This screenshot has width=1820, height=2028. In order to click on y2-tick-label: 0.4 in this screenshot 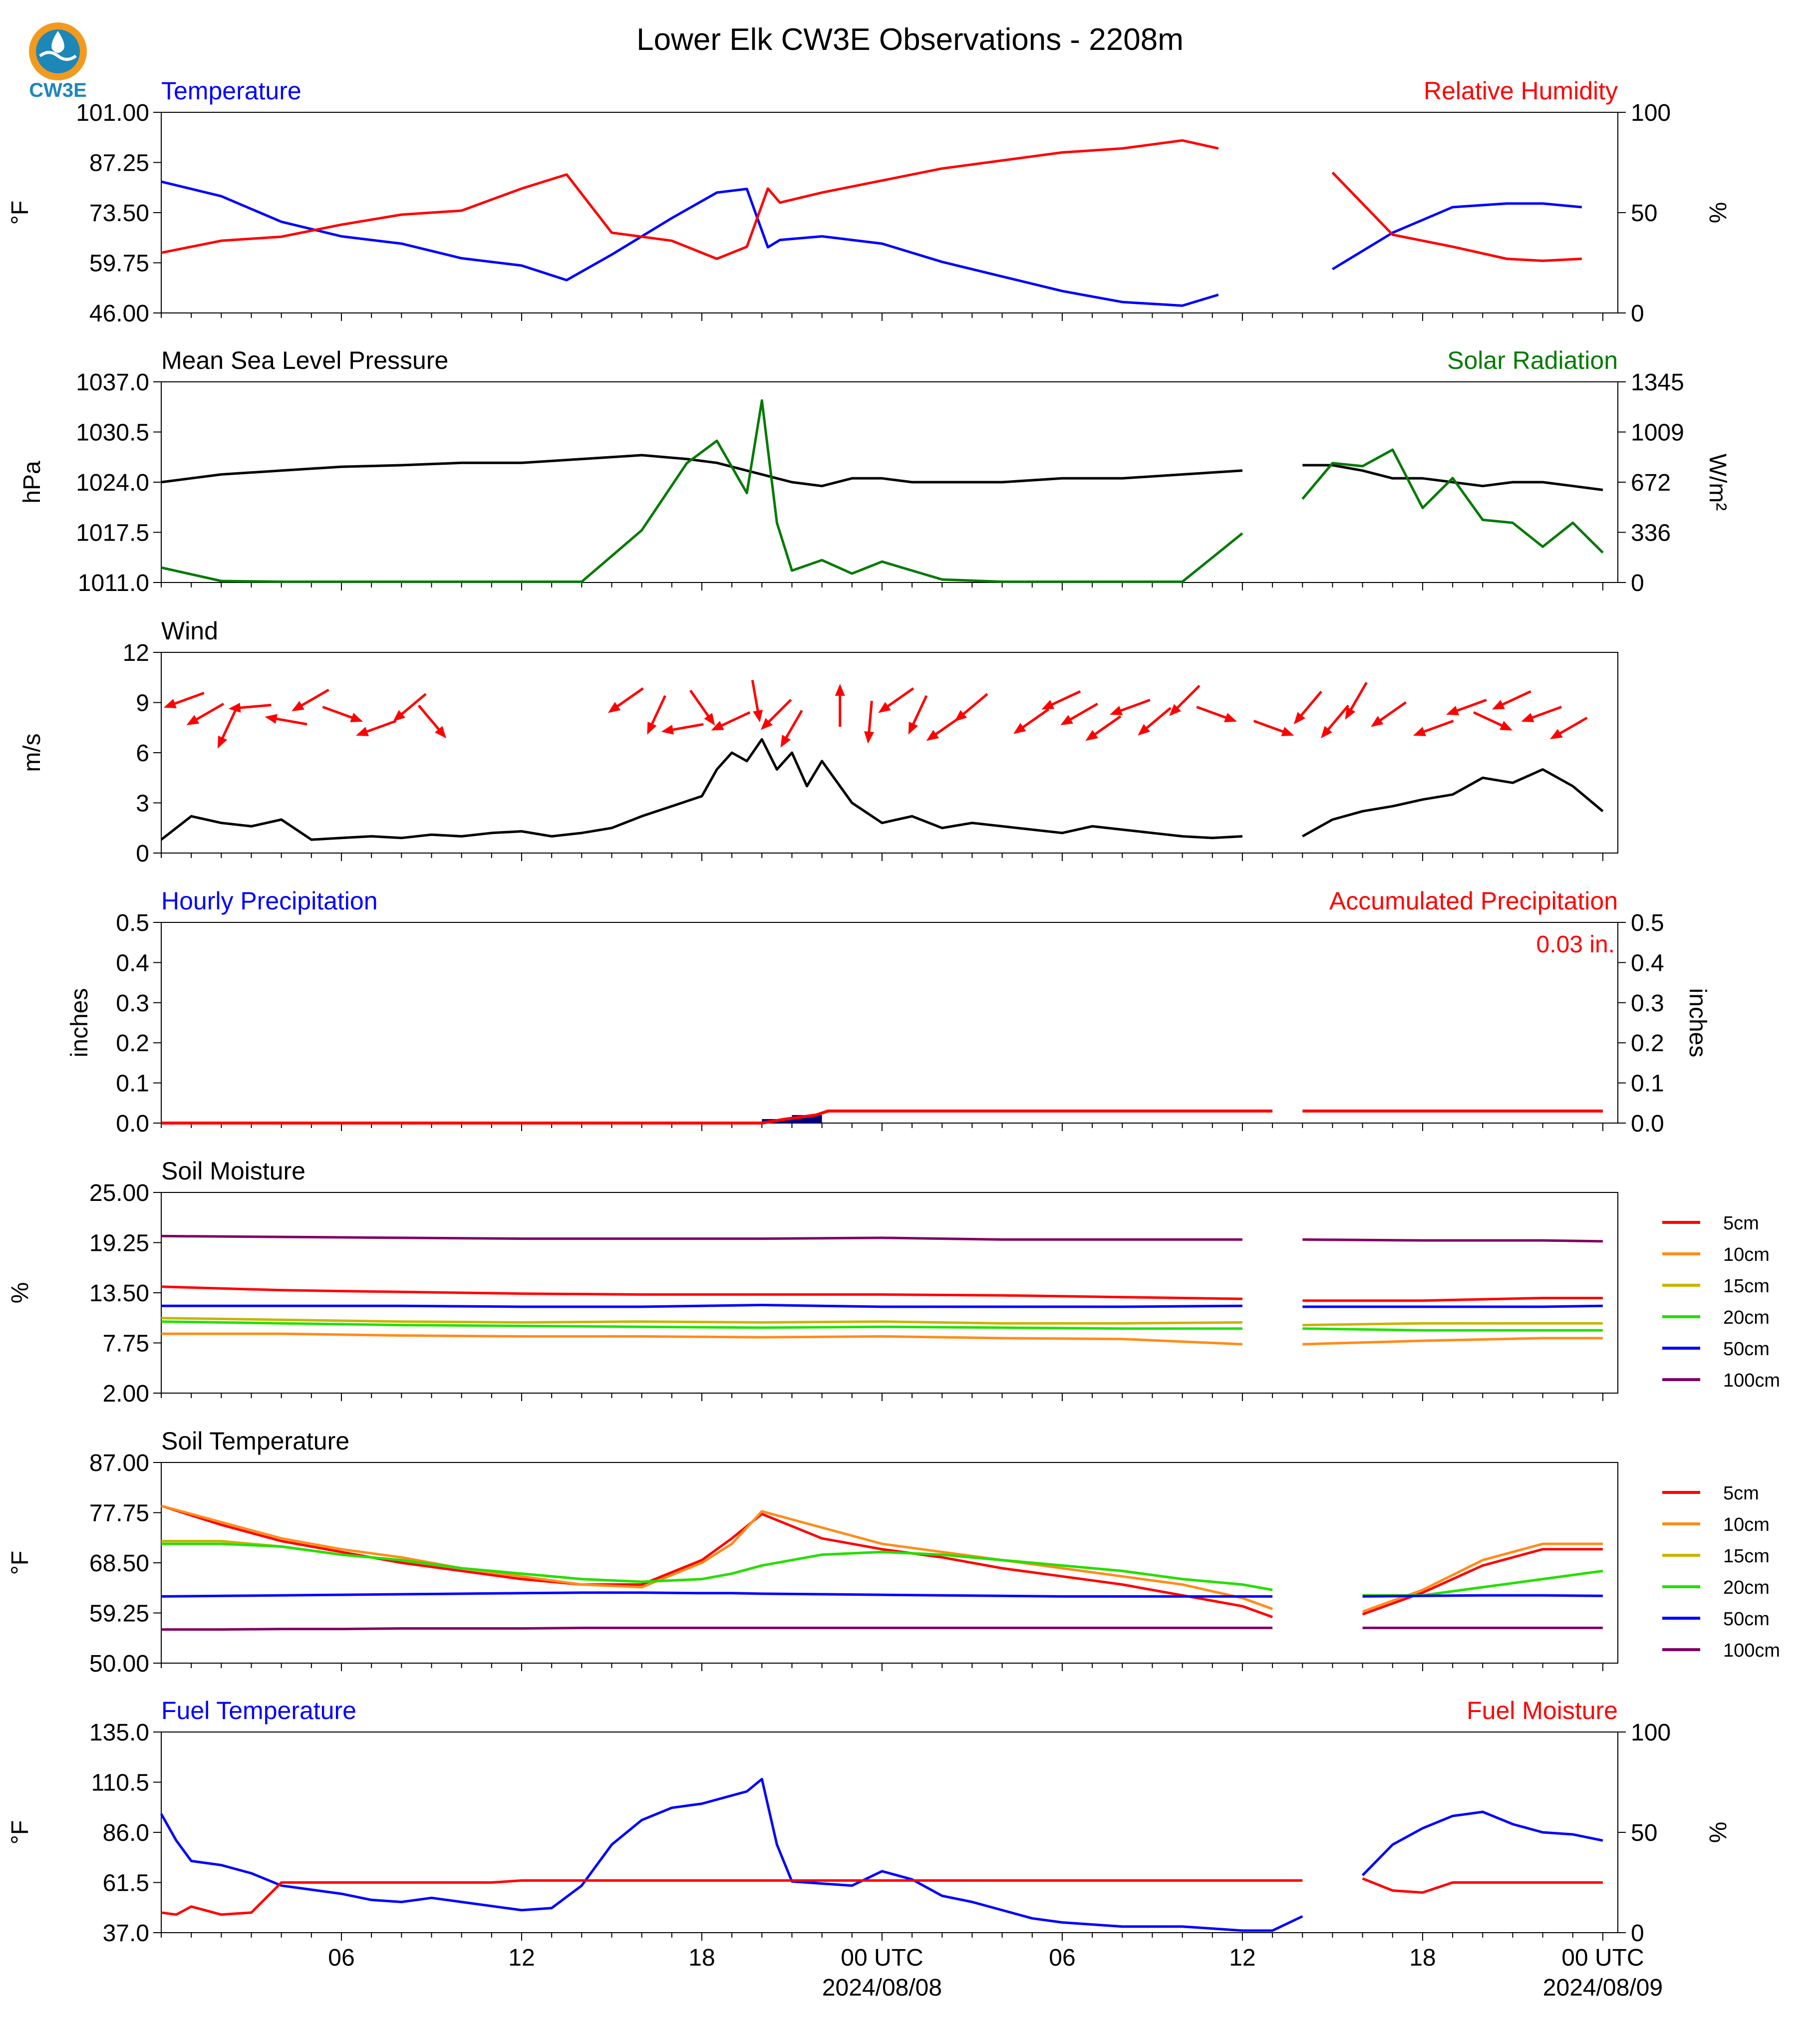, I will do `click(1647, 963)`.